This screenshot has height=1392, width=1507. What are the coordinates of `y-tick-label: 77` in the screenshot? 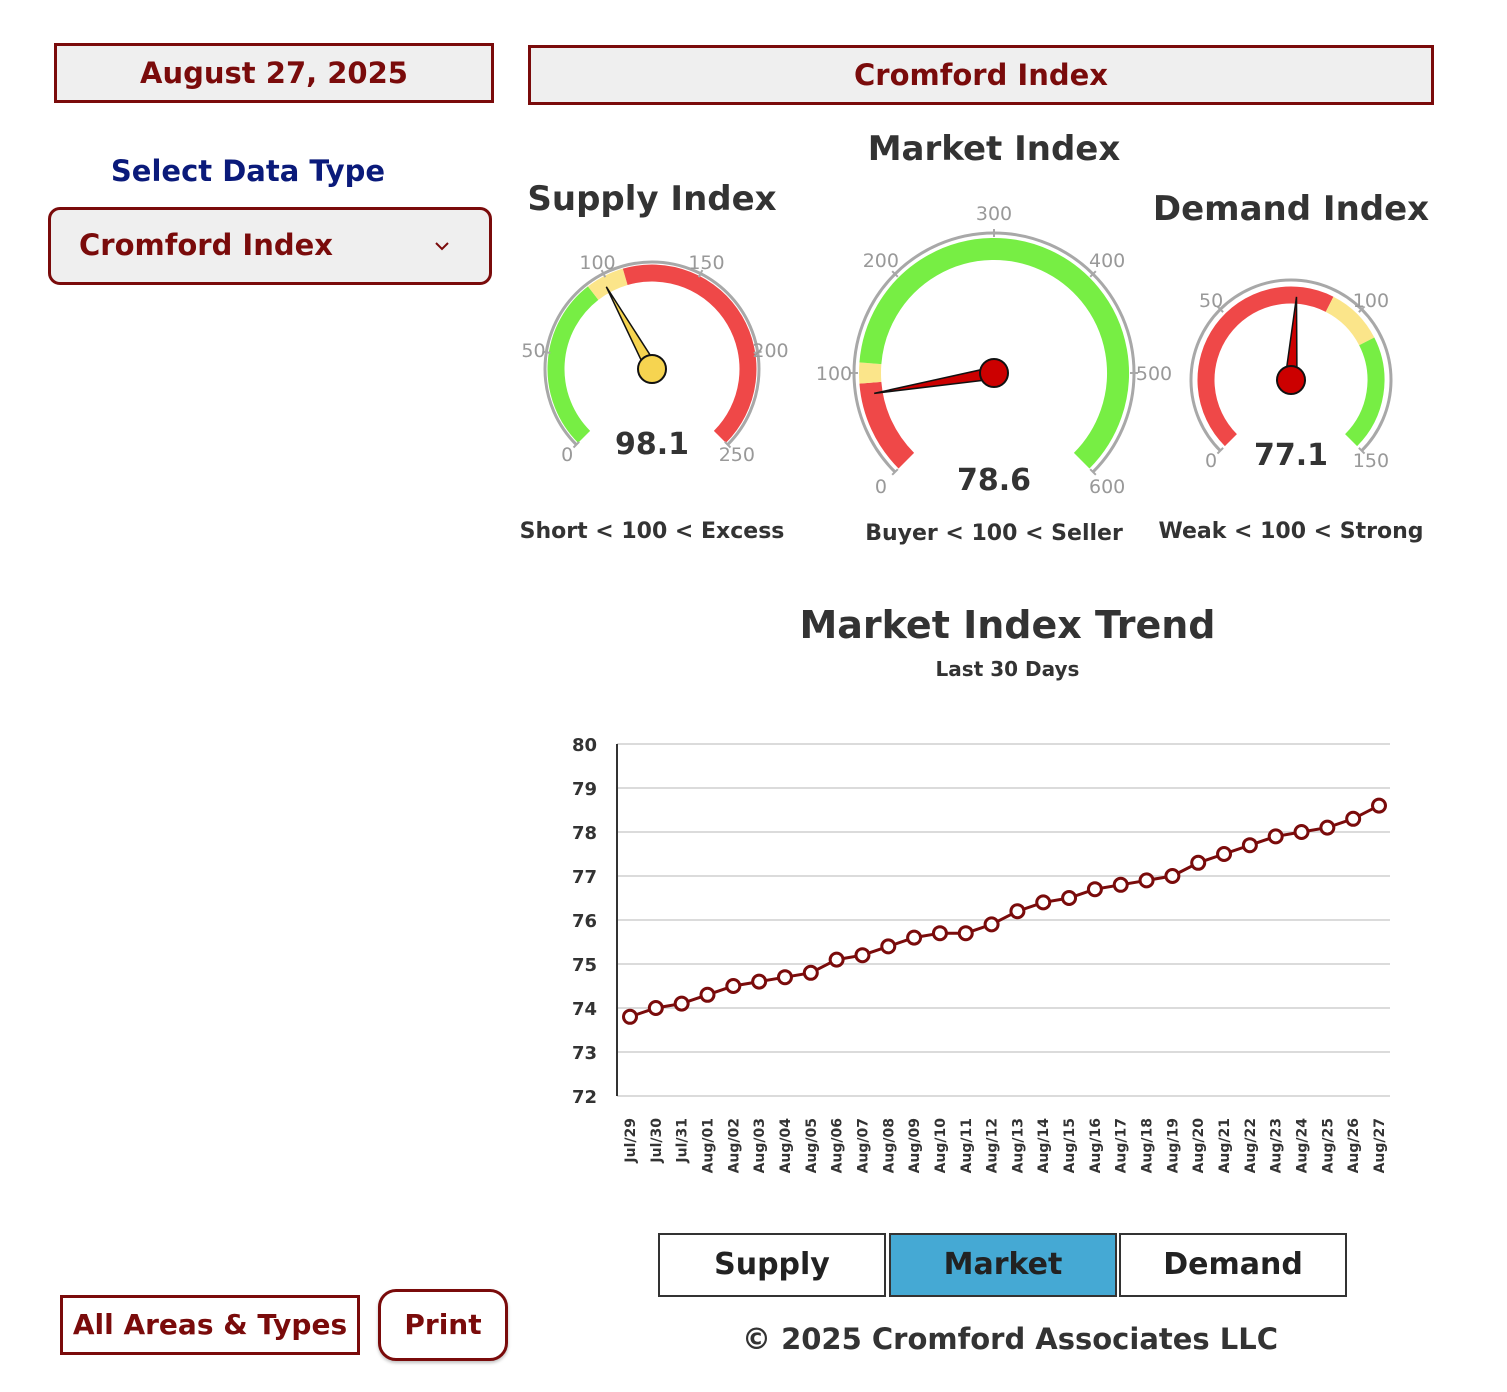 It's located at (584, 877).